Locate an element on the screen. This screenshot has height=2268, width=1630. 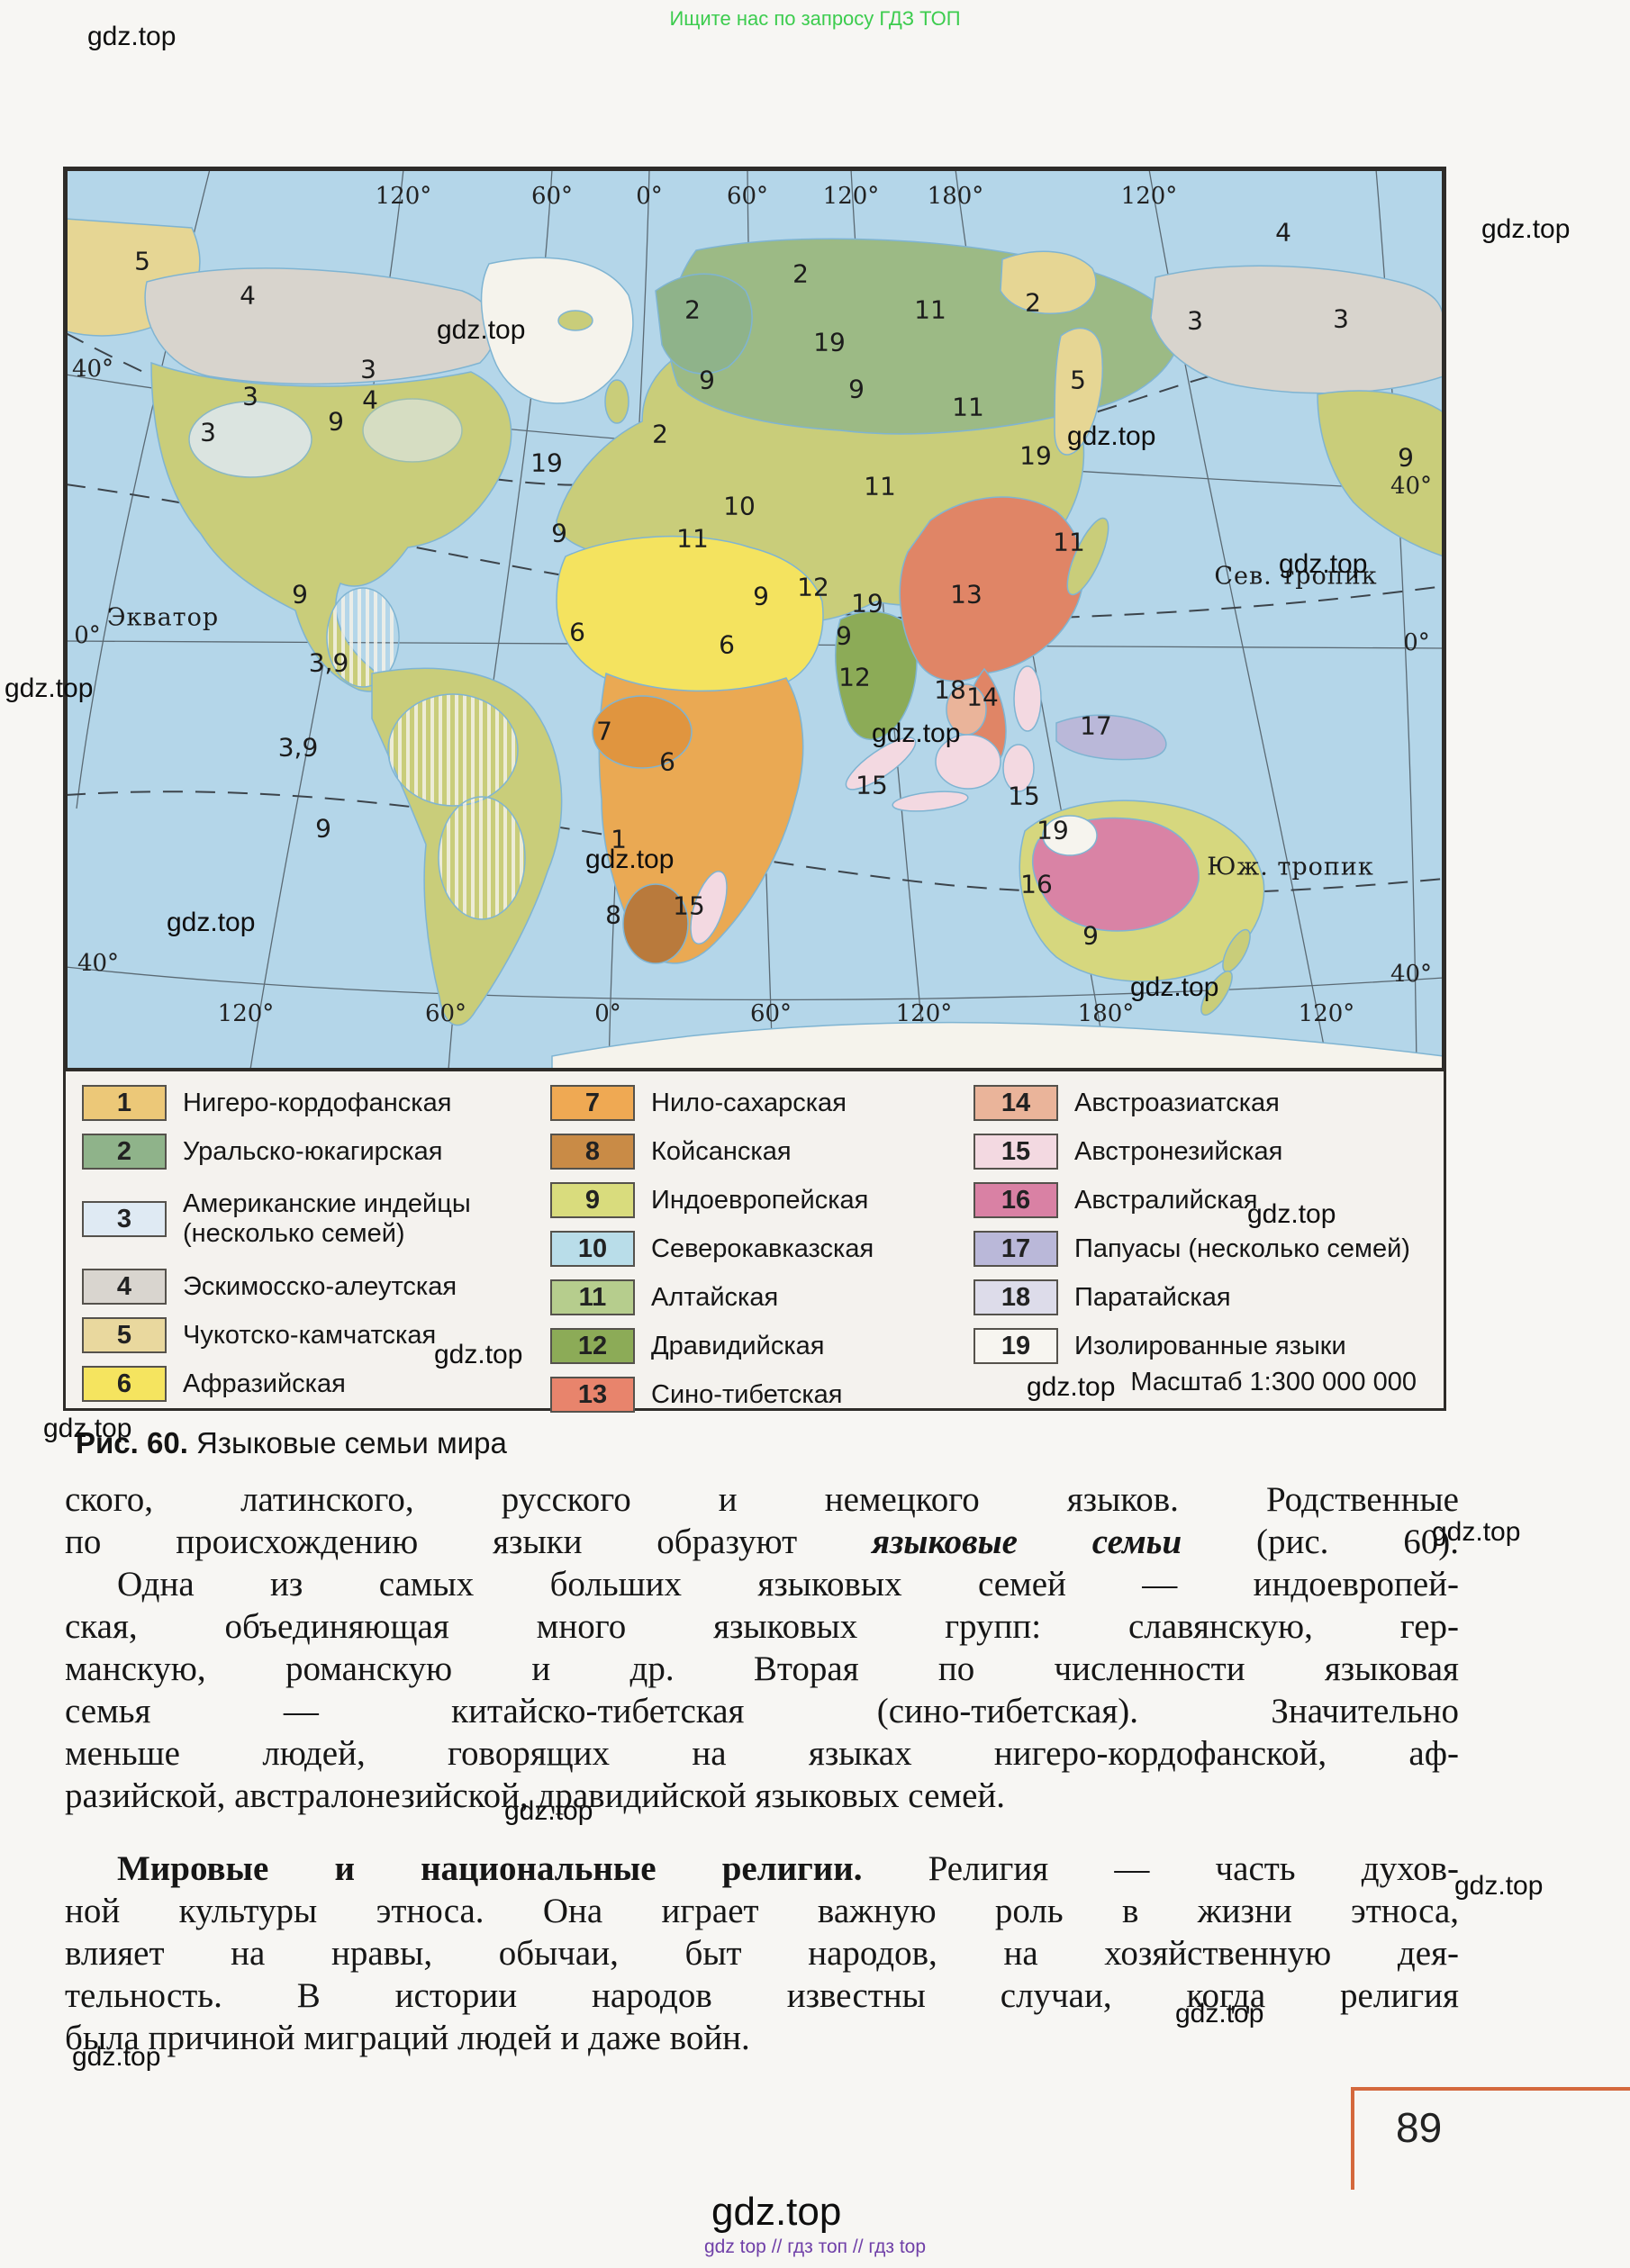
figure-caption-title: Языковые семьи мира is located at coordinates (347, 1442).